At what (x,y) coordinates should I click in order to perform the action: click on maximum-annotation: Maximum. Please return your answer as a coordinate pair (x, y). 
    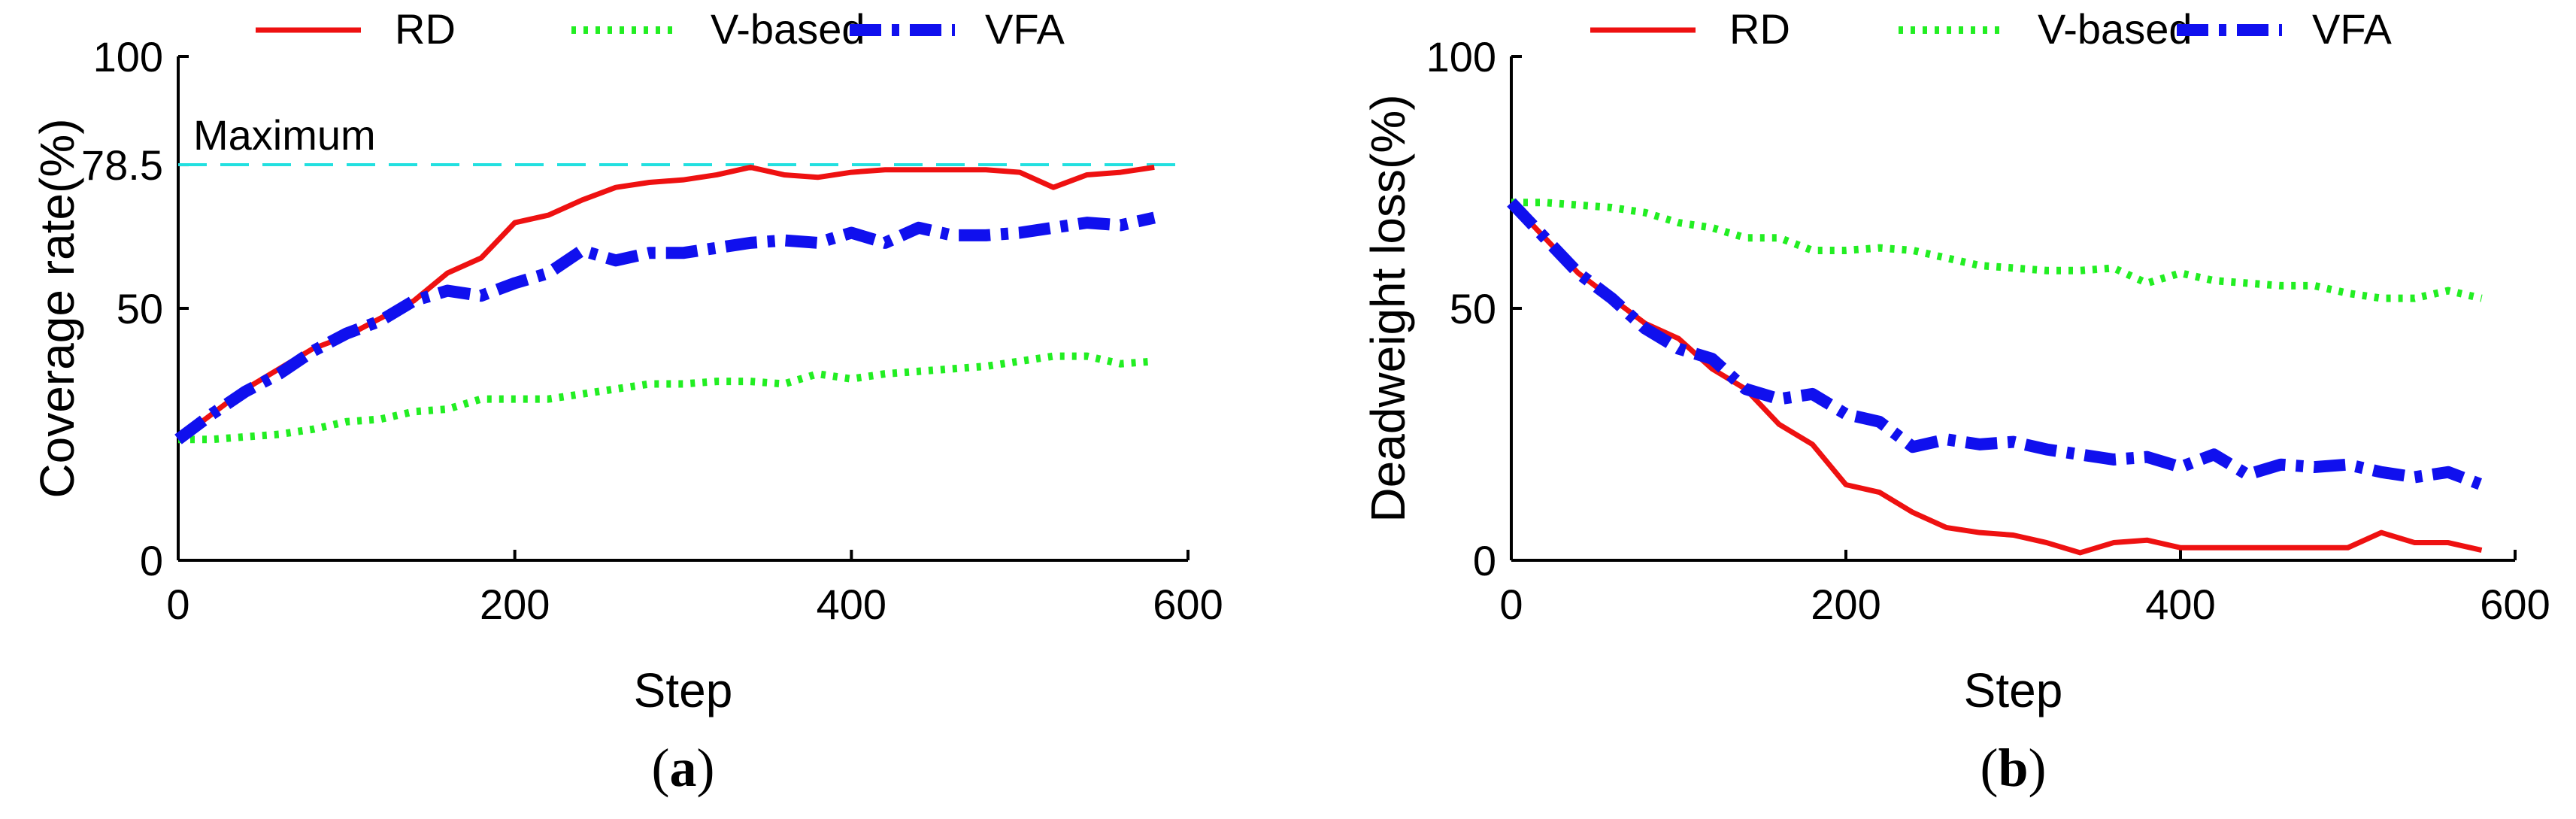
    Looking at the image, I should click on (284, 135).